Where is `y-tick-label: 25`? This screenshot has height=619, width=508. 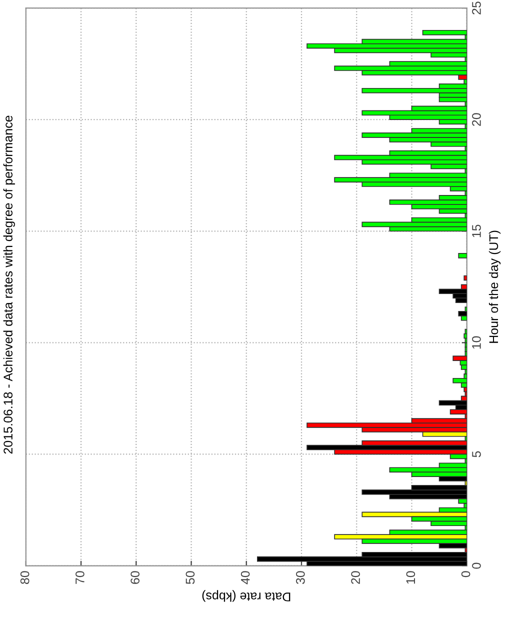 y-tick-label: 25 is located at coordinates (476, 8).